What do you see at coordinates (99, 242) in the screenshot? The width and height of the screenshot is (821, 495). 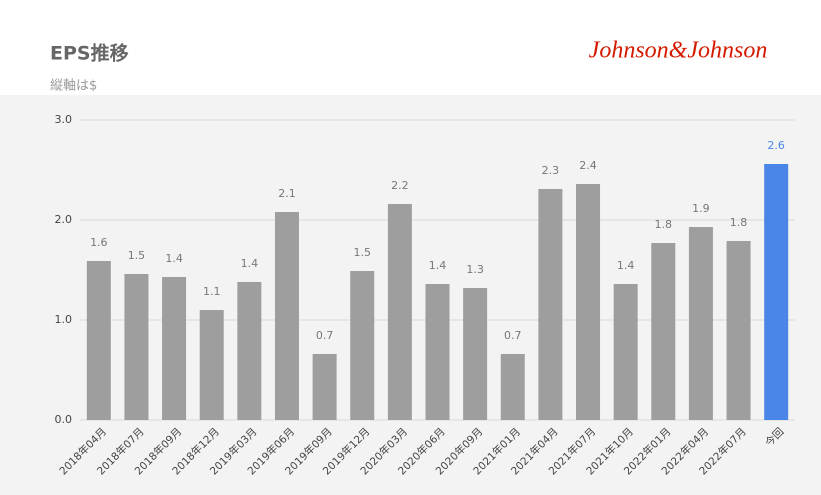 I see `value-label: 1.6` at bounding box center [99, 242].